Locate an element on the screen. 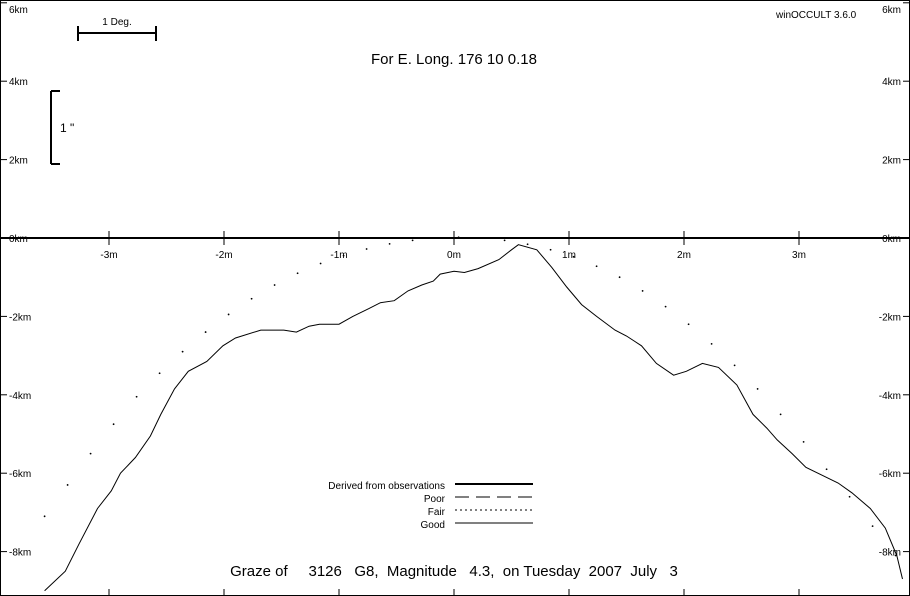 This screenshot has width=910, height=596. y-tick-label-left-5: -4km is located at coordinates (20, 396).